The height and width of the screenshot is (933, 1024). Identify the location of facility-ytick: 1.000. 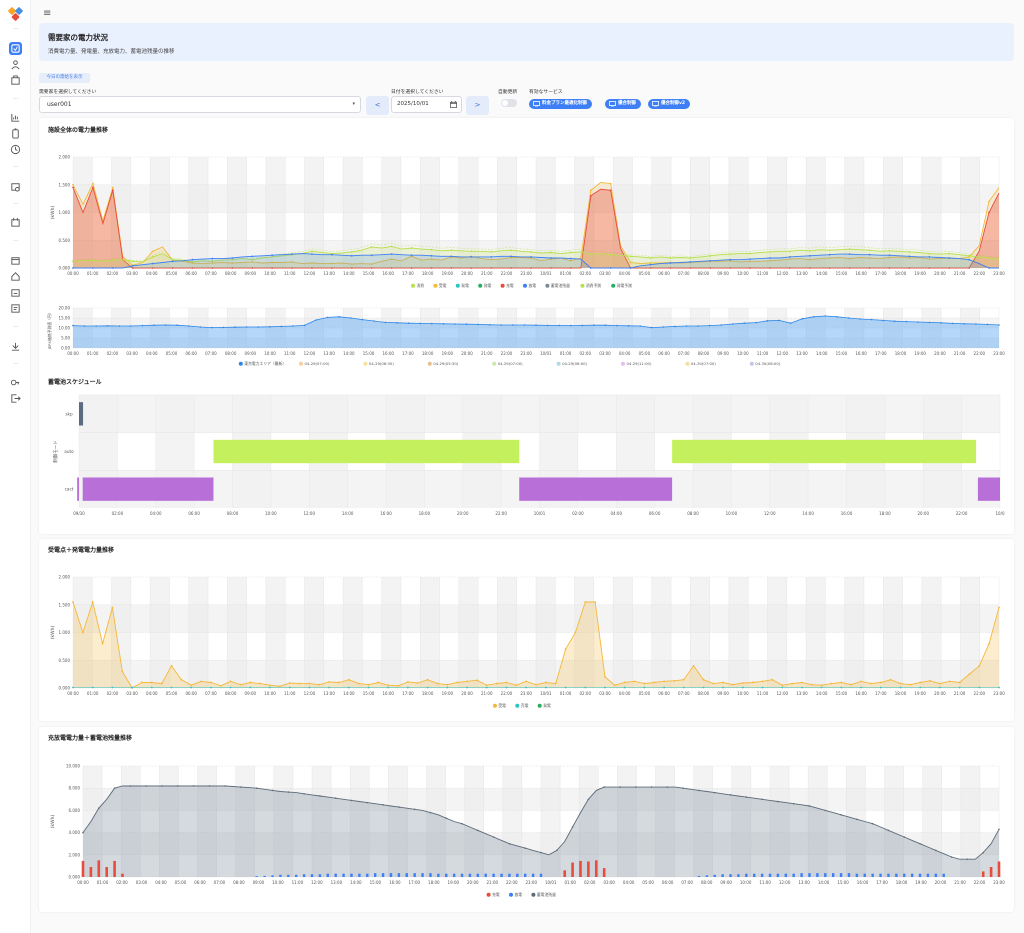
(65, 212).